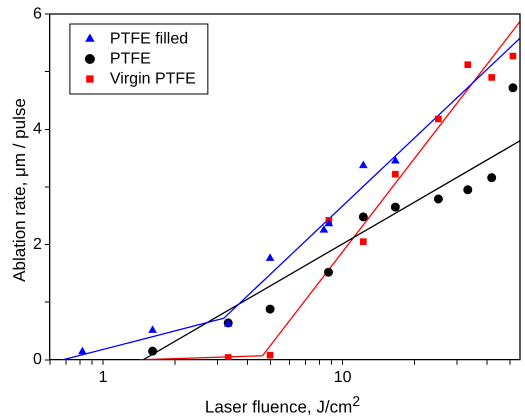 This screenshot has height=420, width=525. Describe the element at coordinates (283, 406) in the screenshot. I see `x-axis-title: Laser fluence, J/cm$^{2}$` at that location.